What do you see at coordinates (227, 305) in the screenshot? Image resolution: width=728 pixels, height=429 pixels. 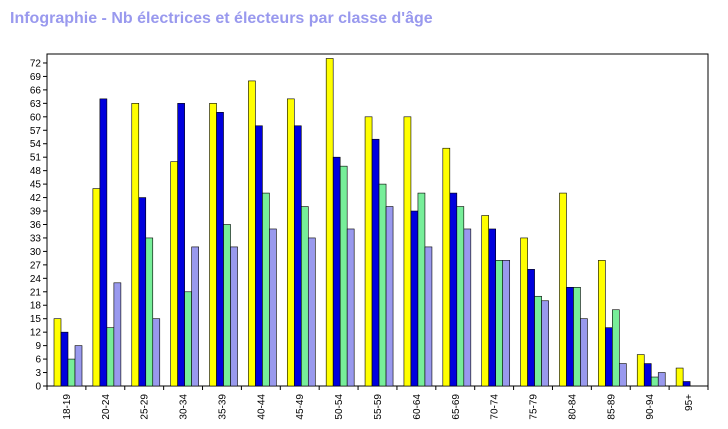 I see `bar-35-39-series3` at bounding box center [227, 305].